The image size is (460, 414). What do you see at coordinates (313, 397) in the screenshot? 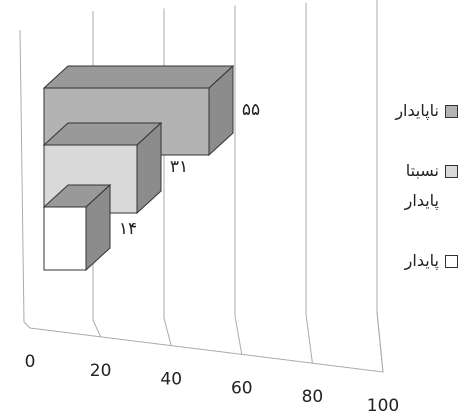
I see `x-tick-label: 80` at bounding box center [313, 397].